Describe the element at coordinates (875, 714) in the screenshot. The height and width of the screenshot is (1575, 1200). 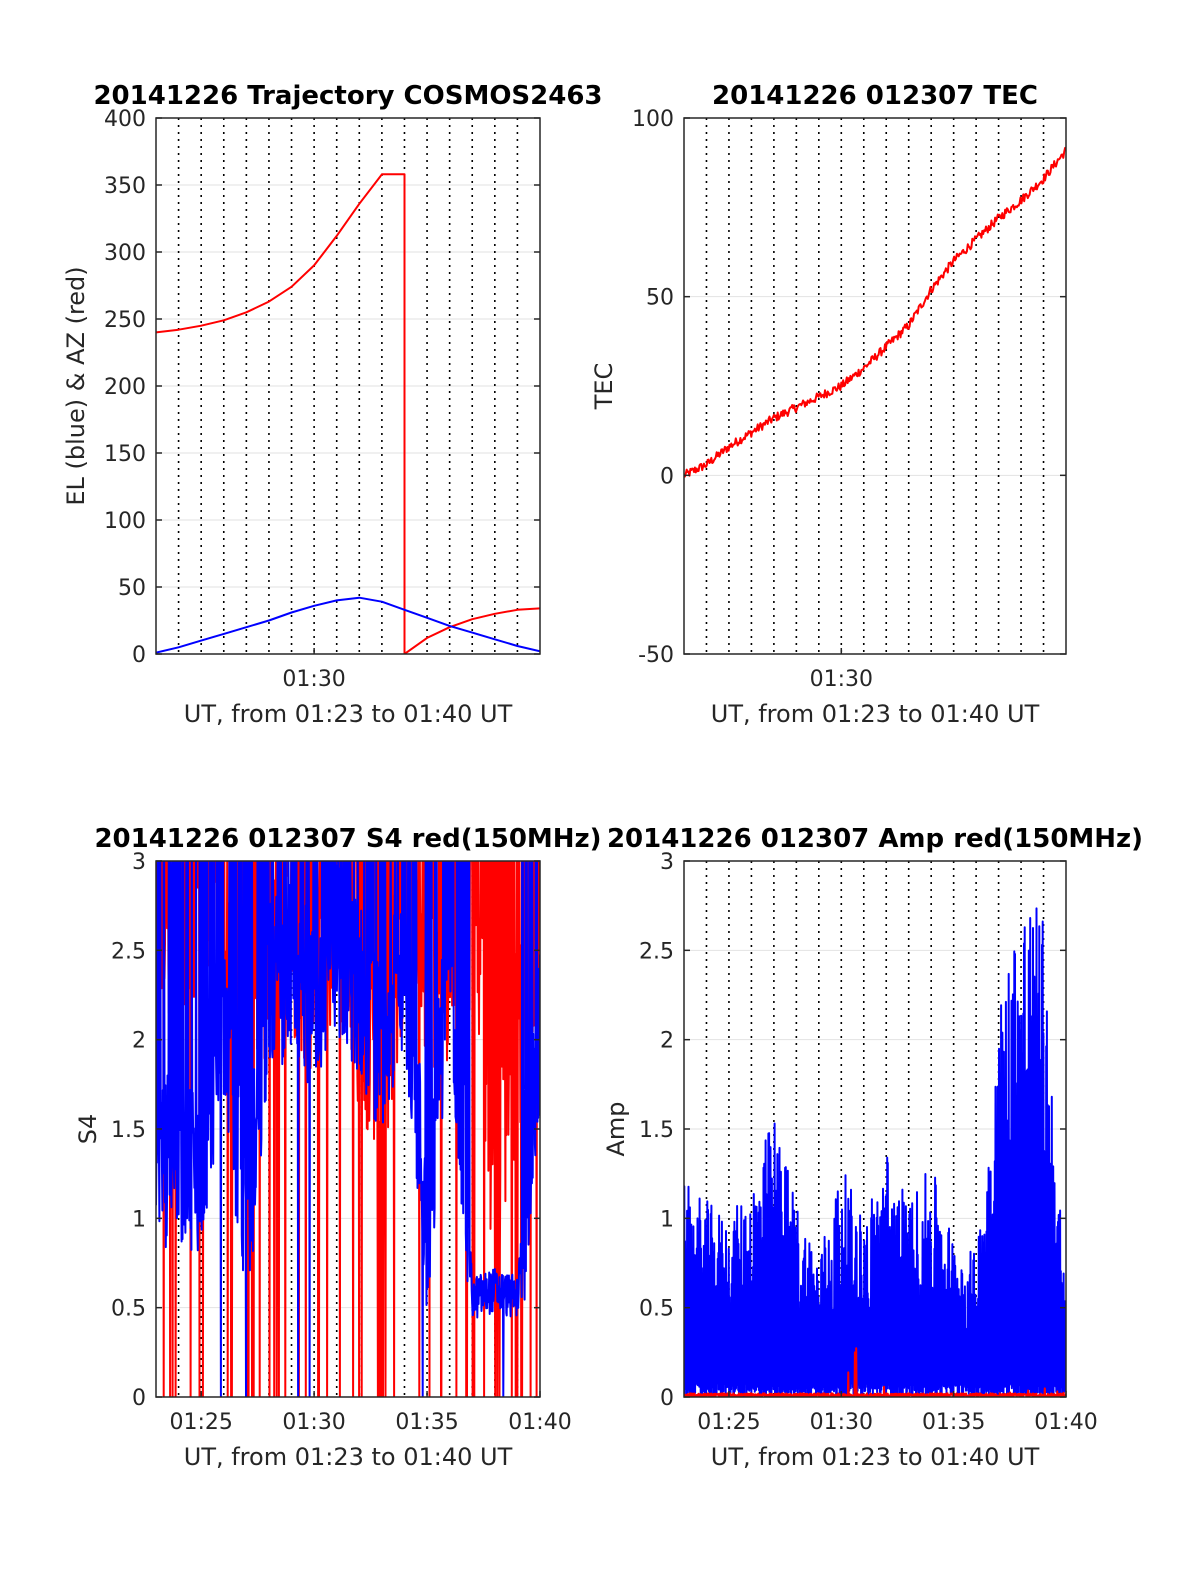
I see `tec-xlabel: UT, from 01:23 to 01:40 UT` at that location.